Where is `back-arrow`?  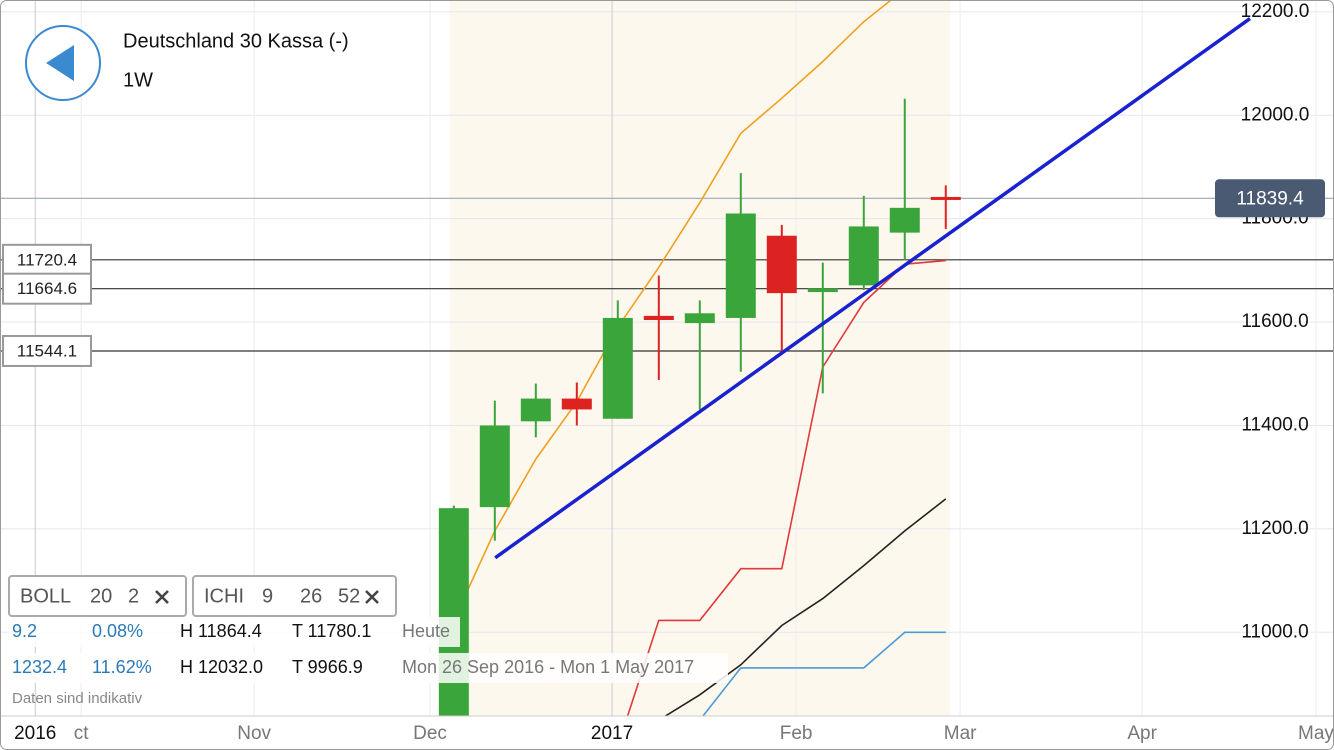
back-arrow is located at coordinates (60, 63).